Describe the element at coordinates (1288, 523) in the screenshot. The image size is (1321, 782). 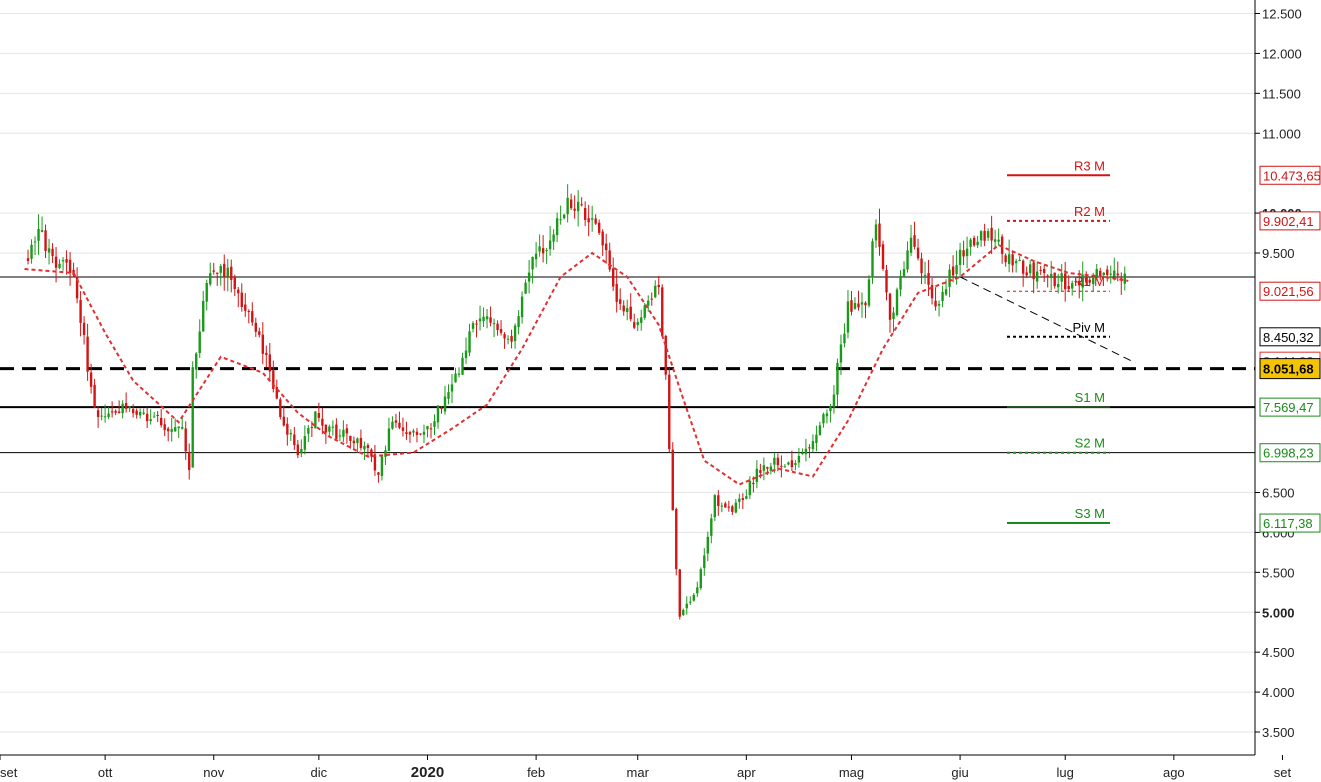
I see `price-tag-text: 6.117,38` at that location.